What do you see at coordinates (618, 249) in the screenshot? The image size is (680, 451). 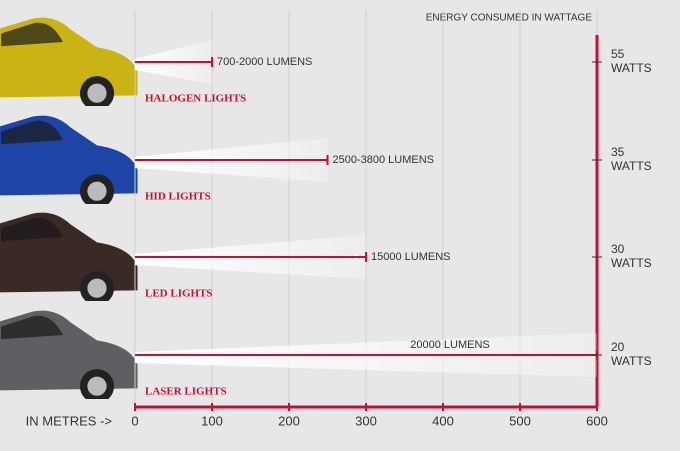 I see `watts-value: 30` at bounding box center [618, 249].